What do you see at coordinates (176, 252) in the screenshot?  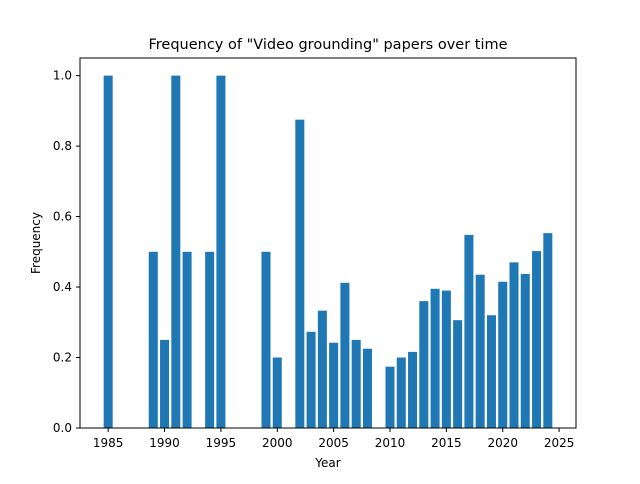 I see `bar-1991` at bounding box center [176, 252].